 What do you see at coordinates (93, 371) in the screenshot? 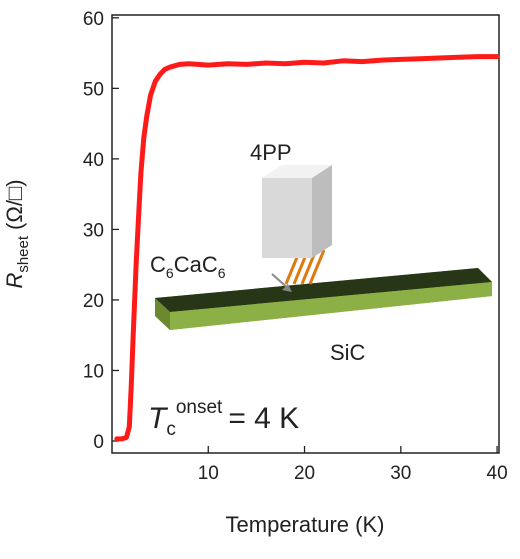
I see `y-tick-label: 10` at bounding box center [93, 371].